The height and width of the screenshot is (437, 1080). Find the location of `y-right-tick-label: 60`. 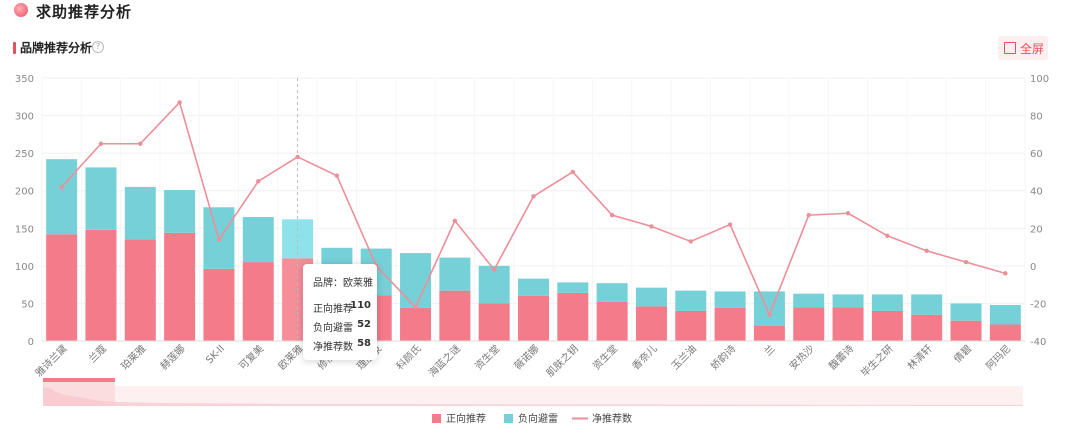

y-right-tick-label: 60 is located at coordinates (1036, 154).